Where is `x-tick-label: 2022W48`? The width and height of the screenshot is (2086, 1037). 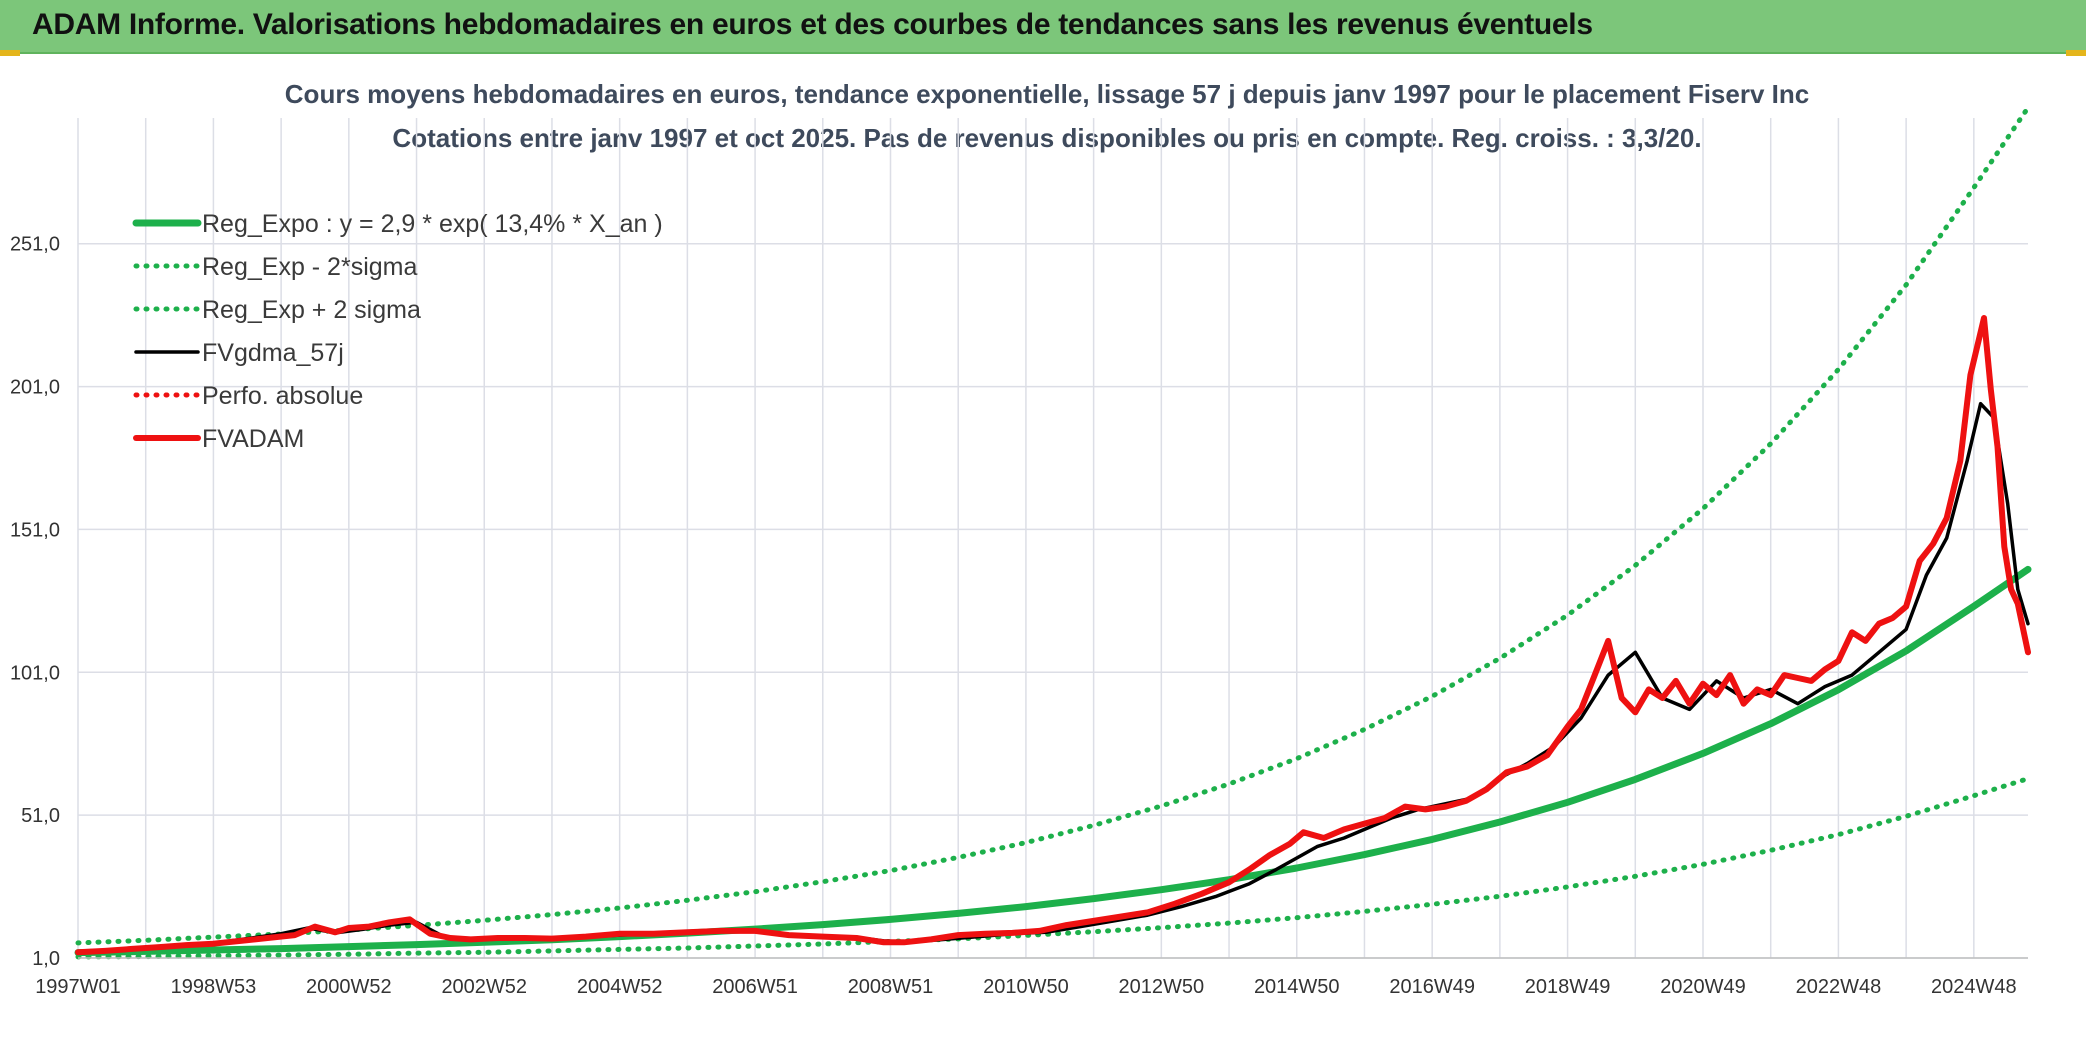
x-tick-label: 2022W48 is located at coordinates (1839, 987).